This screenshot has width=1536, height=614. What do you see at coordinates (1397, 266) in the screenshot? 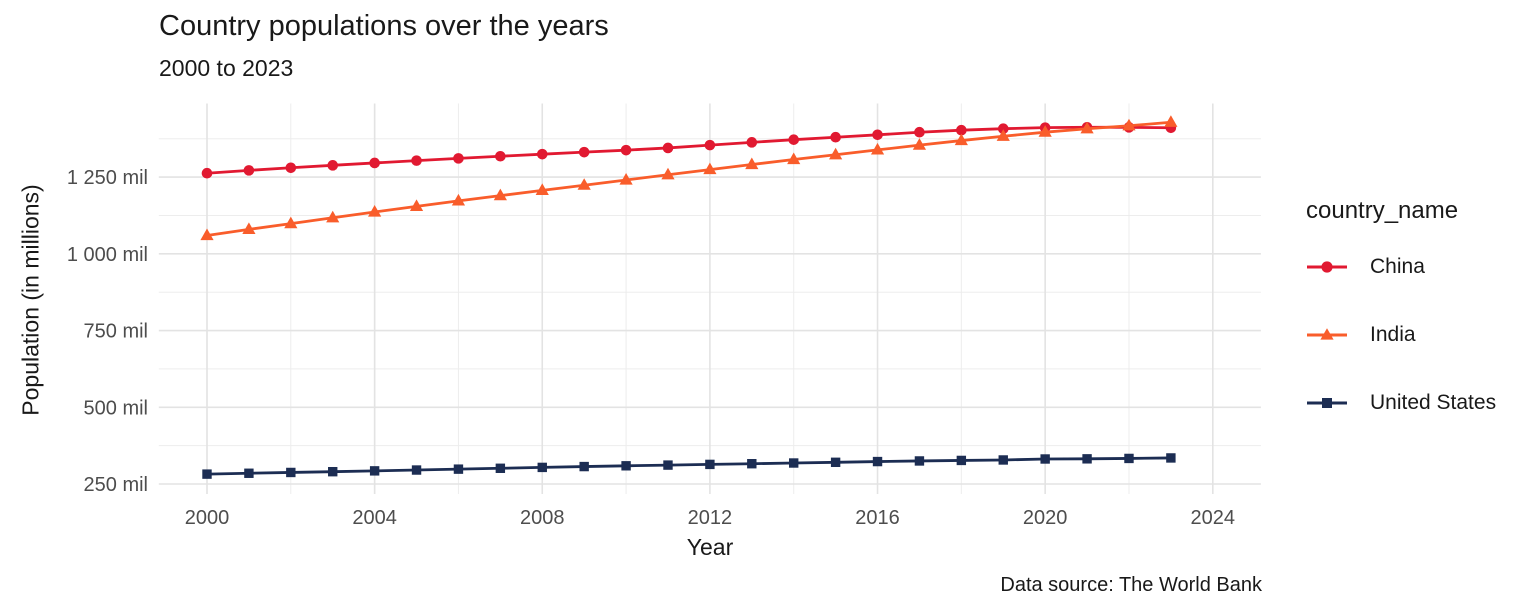
I see `legend-label-china: China` at bounding box center [1397, 266].